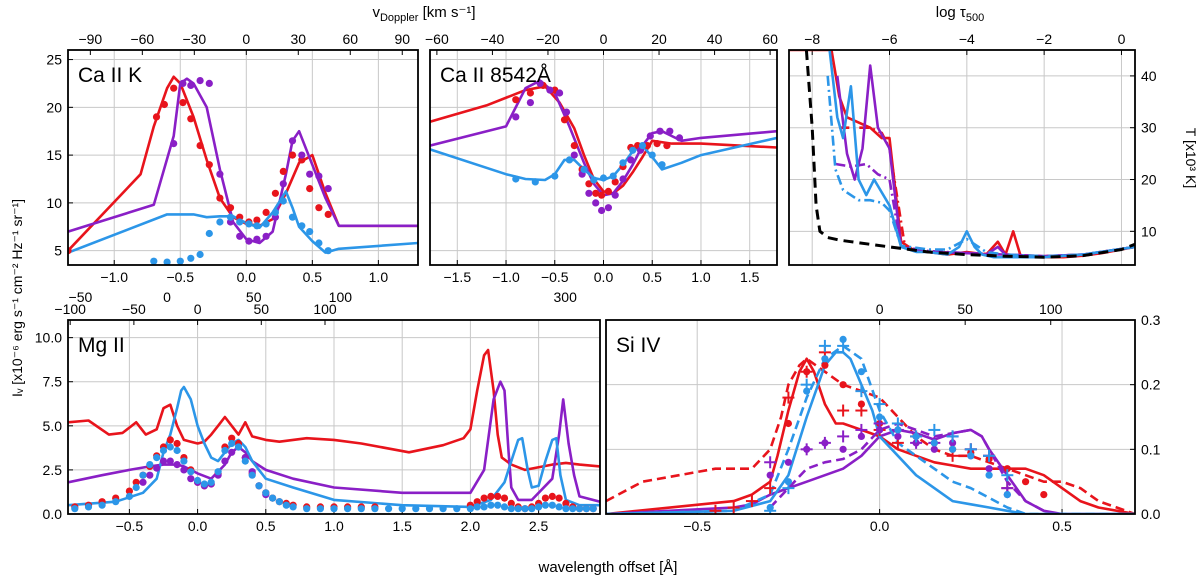  I want to click on y-tick-label: 2.5, so click(53, 470).